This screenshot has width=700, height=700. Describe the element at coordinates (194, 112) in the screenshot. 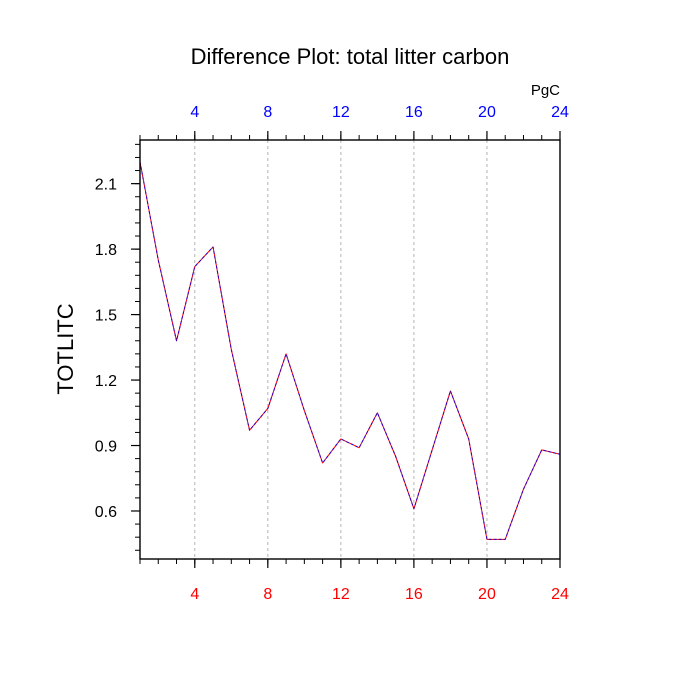

I see `top-x-tick-label: 4` at that location.